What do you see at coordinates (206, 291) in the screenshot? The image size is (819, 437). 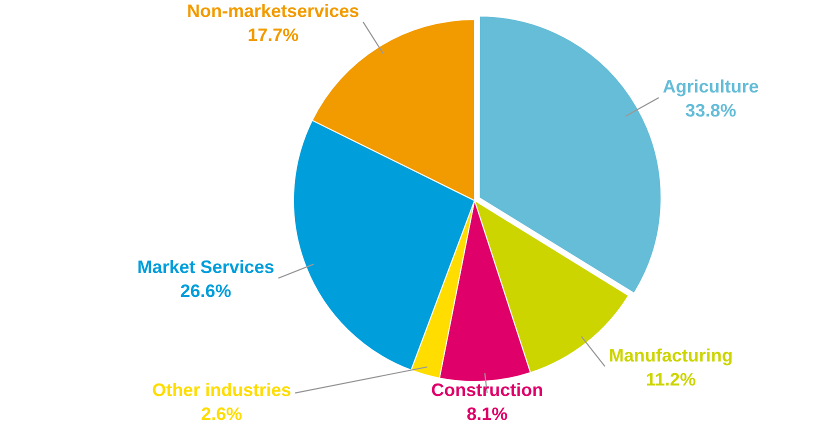 I see `data-label: 26.6%` at bounding box center [206, 291].